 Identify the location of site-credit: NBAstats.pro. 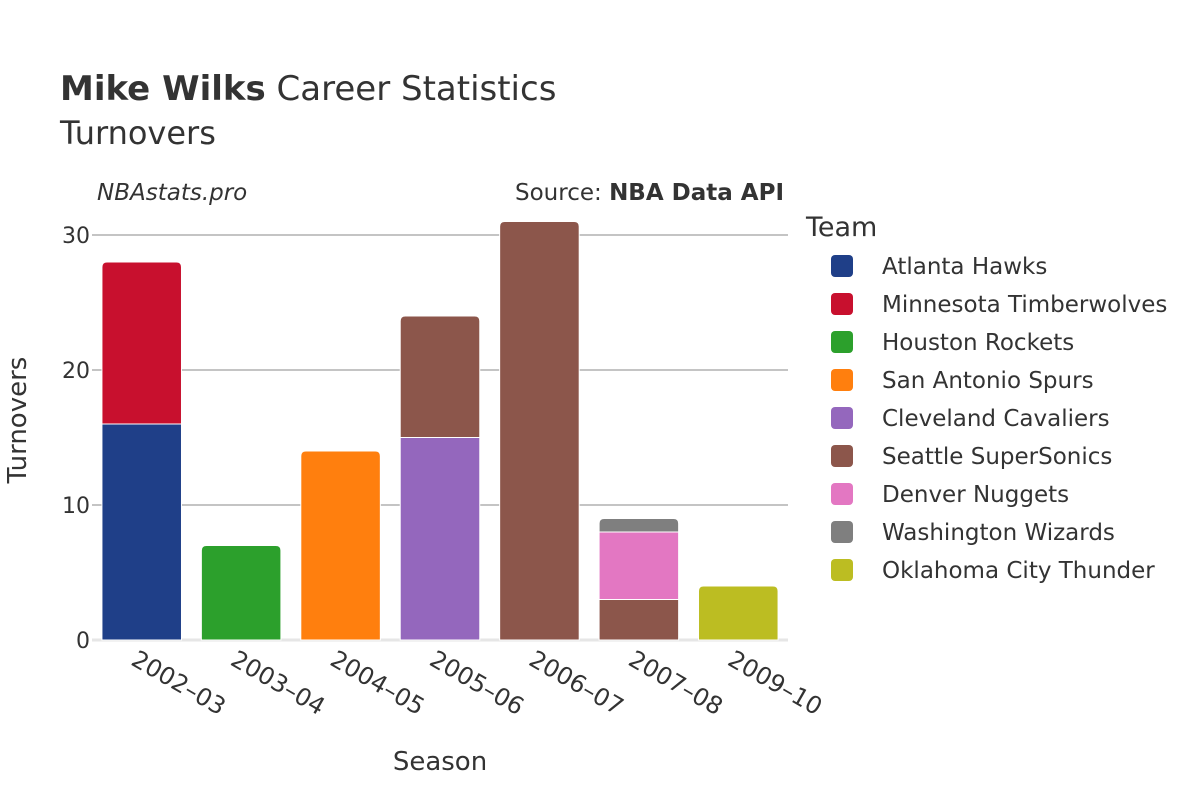
(172, 193).